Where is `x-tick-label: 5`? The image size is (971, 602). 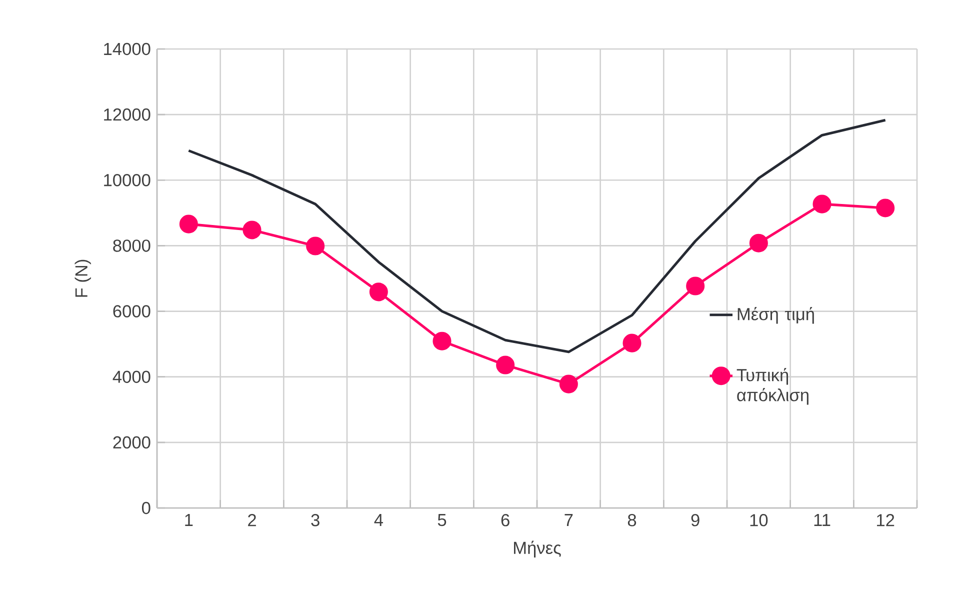 x-tick-label: 5 is located at coordinates (442, 520).